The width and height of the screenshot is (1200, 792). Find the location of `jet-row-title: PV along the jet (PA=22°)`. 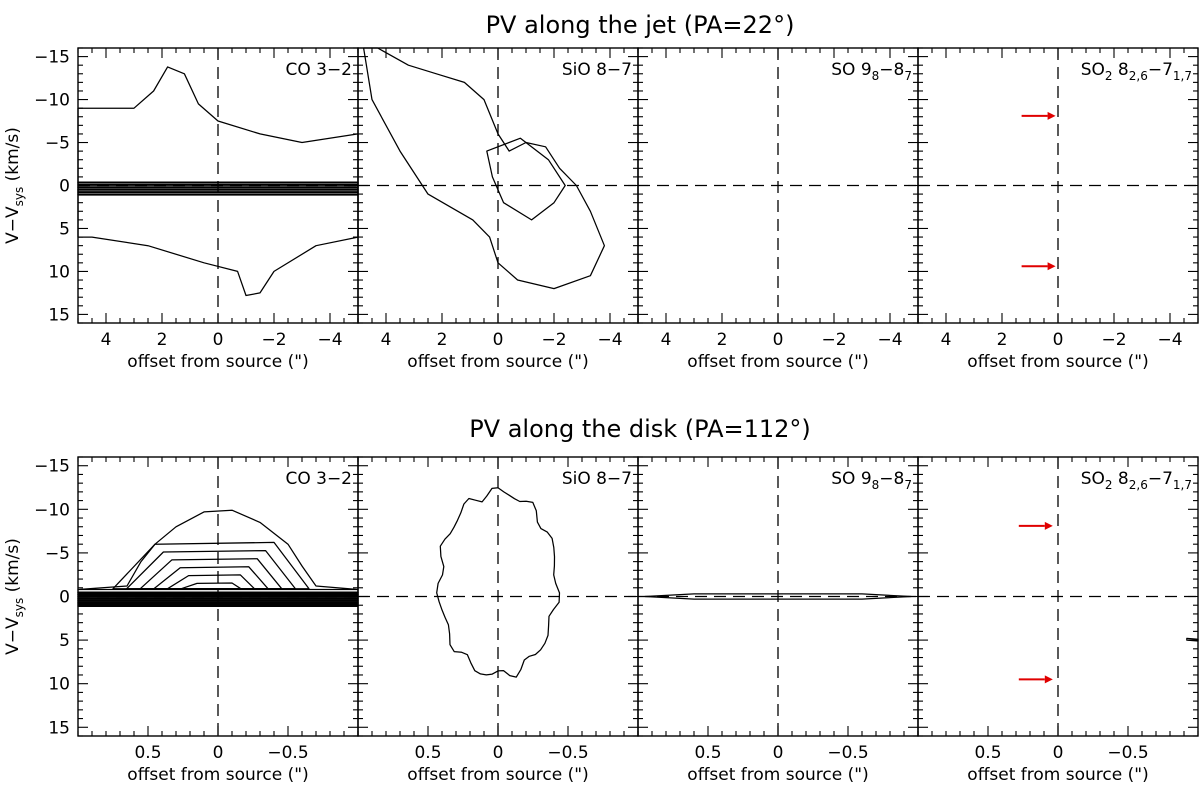

jet-row-title: PV along the jet (PA=22°) is located at coordinates (640, 25).